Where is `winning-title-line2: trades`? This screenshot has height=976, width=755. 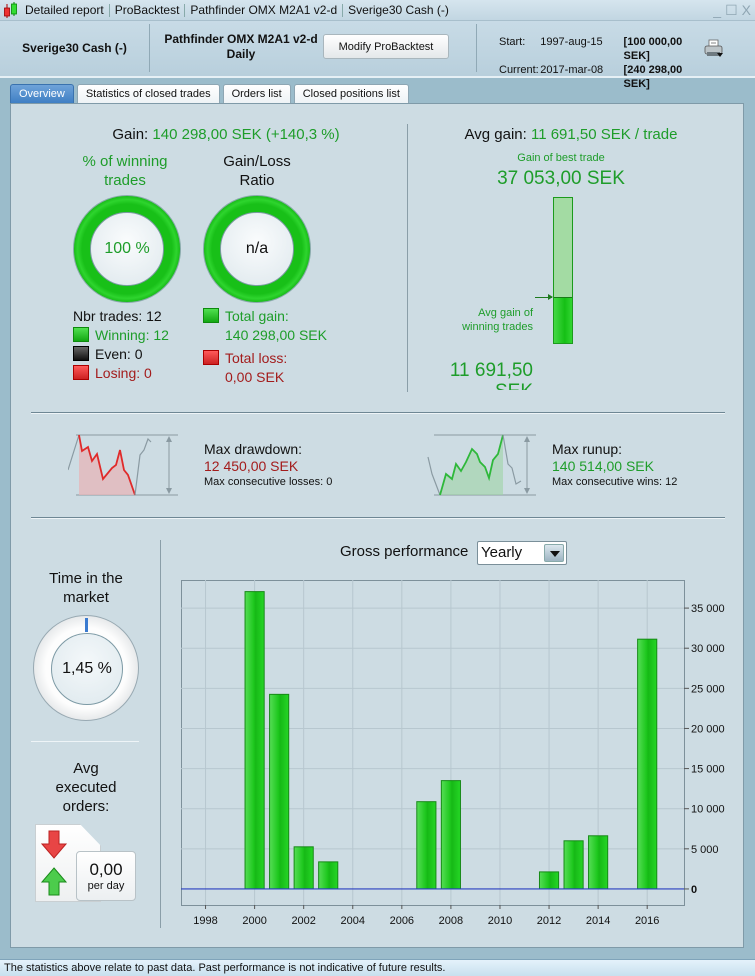
winning-title-line2: trades is located at coordinates (125, 180).